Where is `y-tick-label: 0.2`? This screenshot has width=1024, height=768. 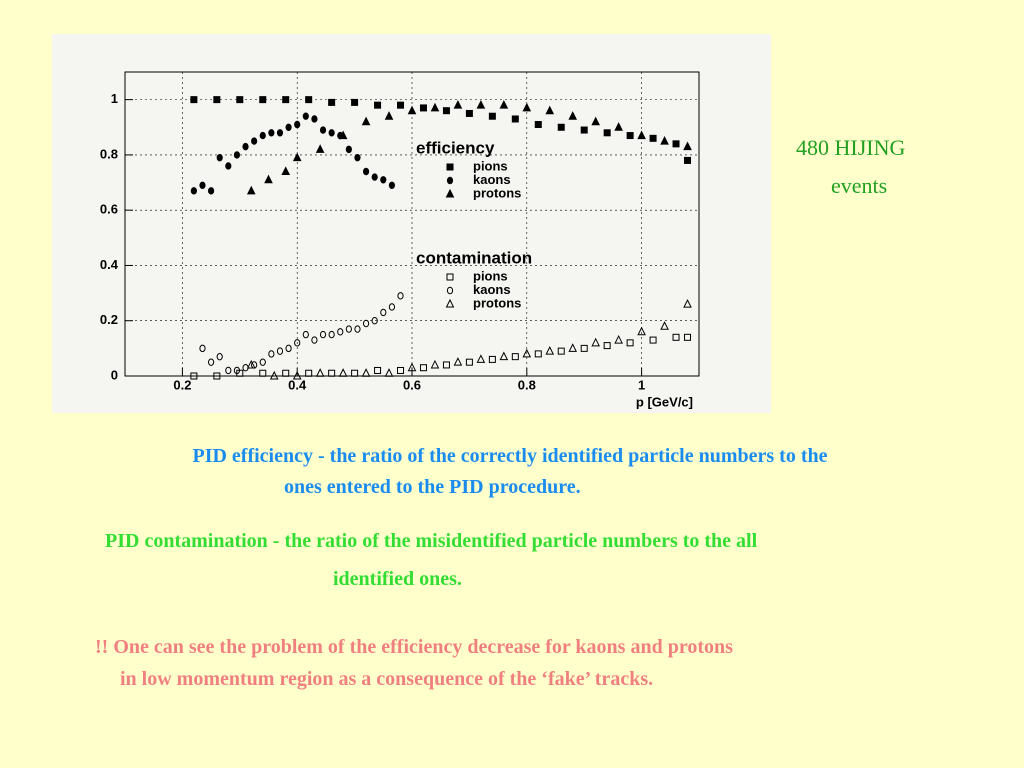
y-tick-label: 0.2 is located at coordinates (109, 319).